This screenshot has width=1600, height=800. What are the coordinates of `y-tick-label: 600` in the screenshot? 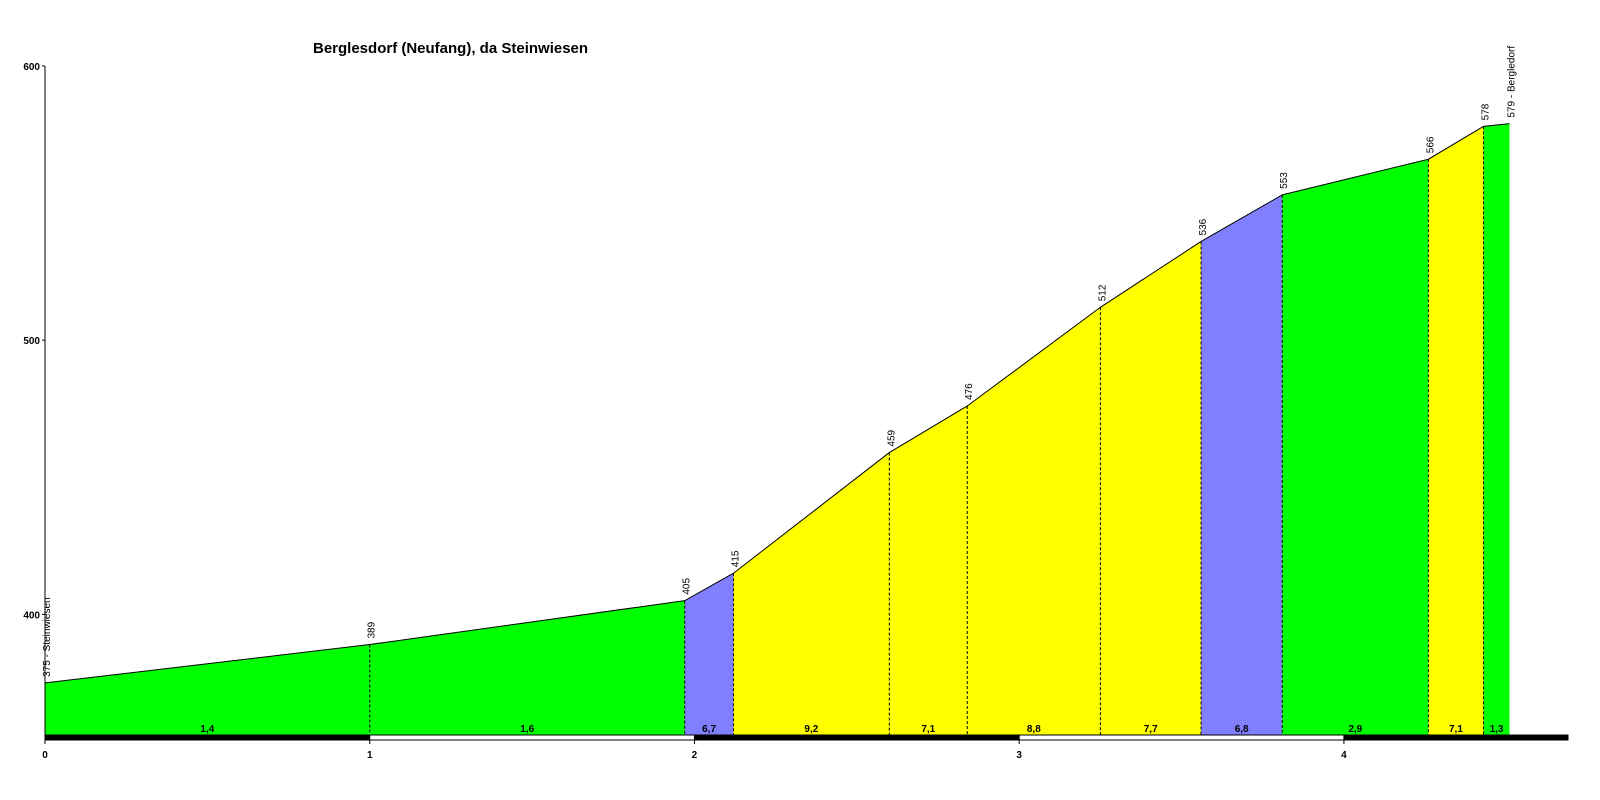 It's located at (31, 67).